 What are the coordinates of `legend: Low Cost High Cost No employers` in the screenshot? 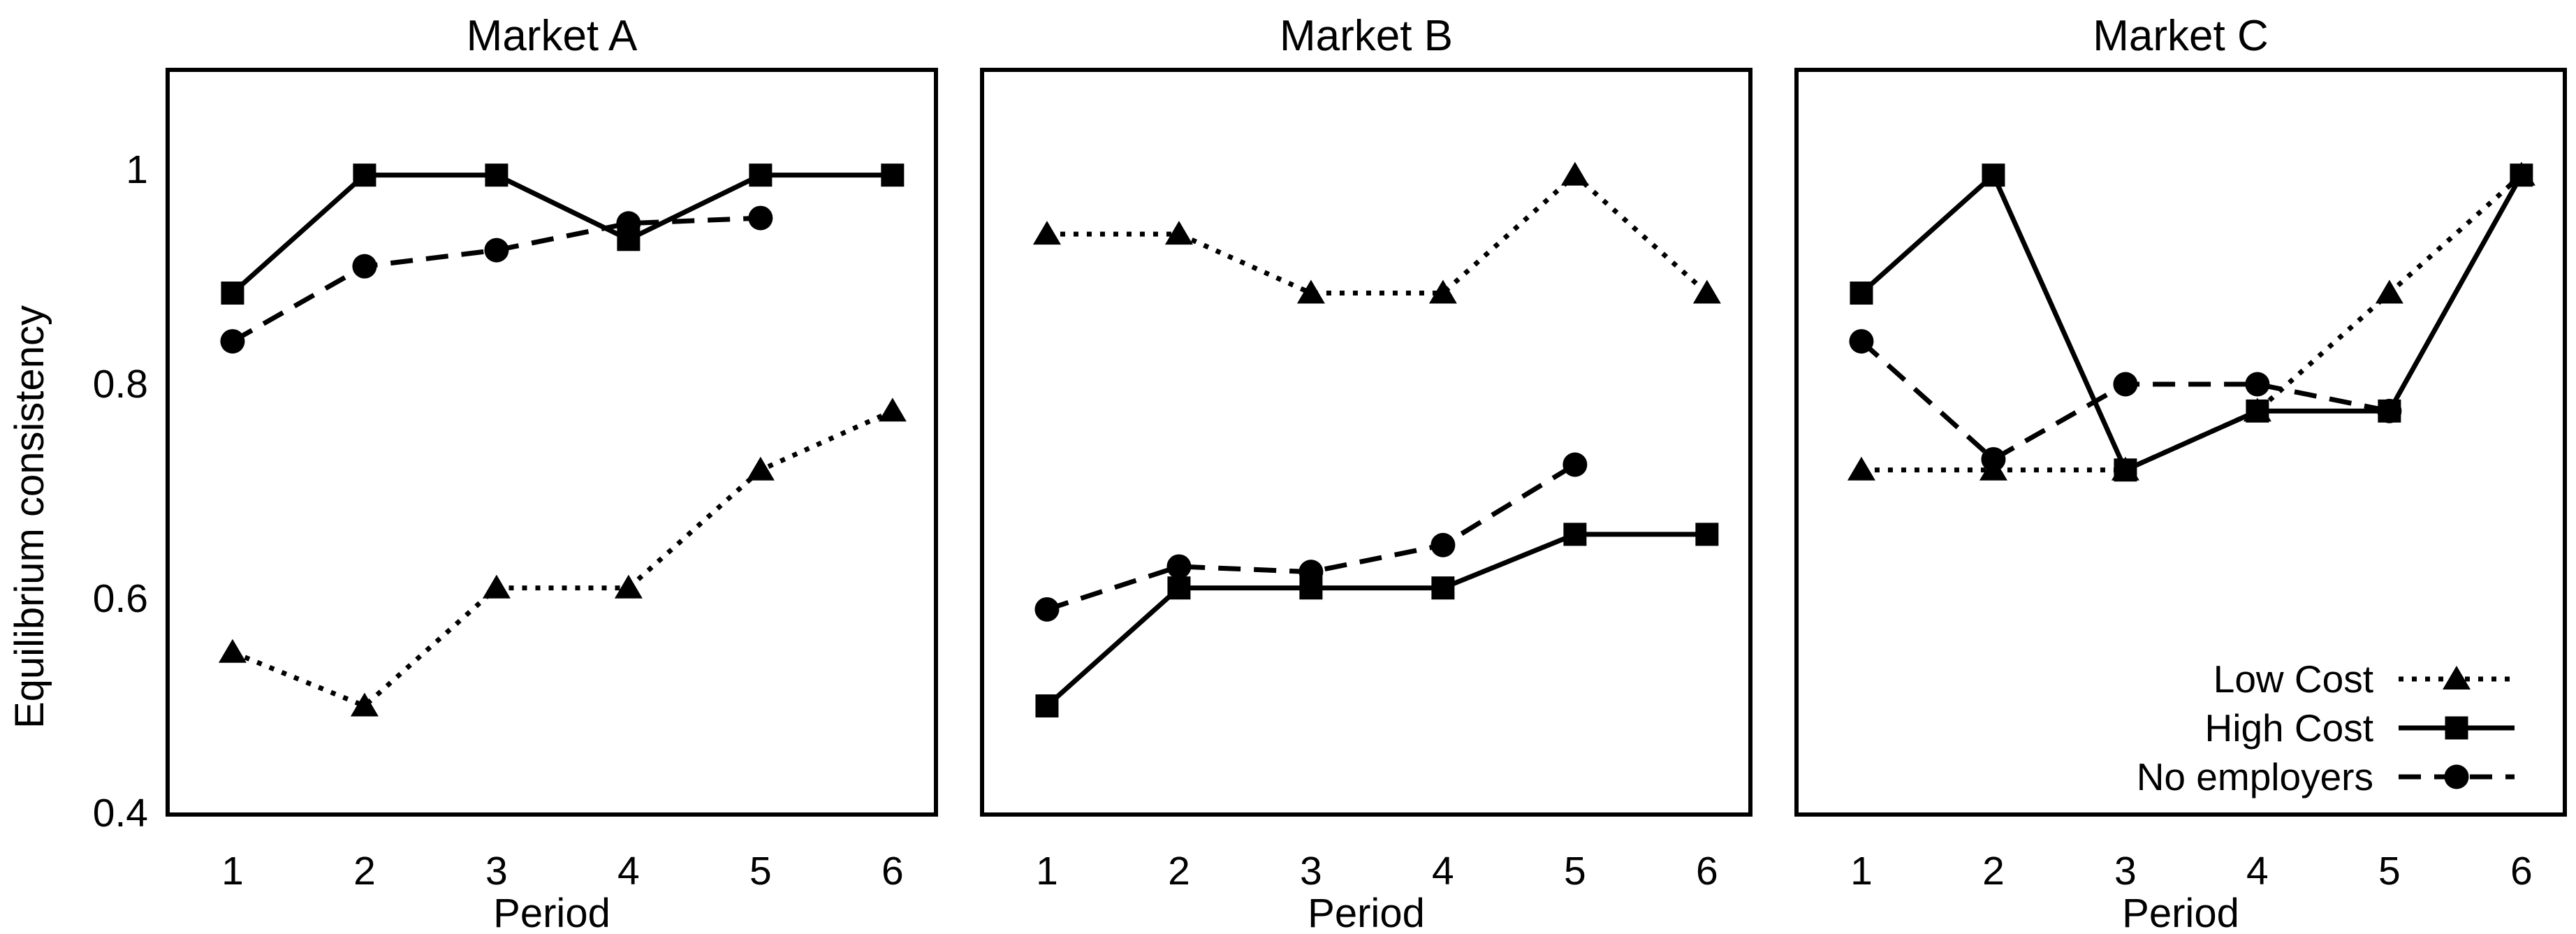 It's located at (2326, 727).